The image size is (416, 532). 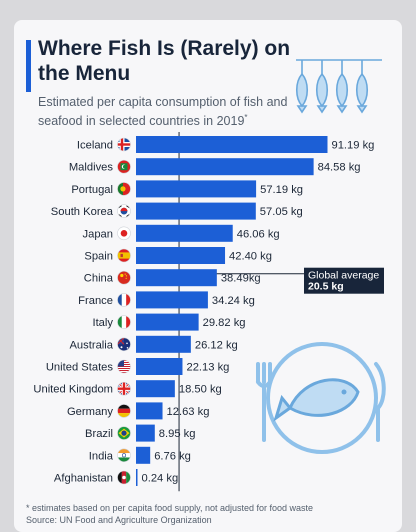 What do you see at coordinates (99, 434) in the screenshot?
I see `category-label-brazil: Brazil` at bounding box center [99, 434].